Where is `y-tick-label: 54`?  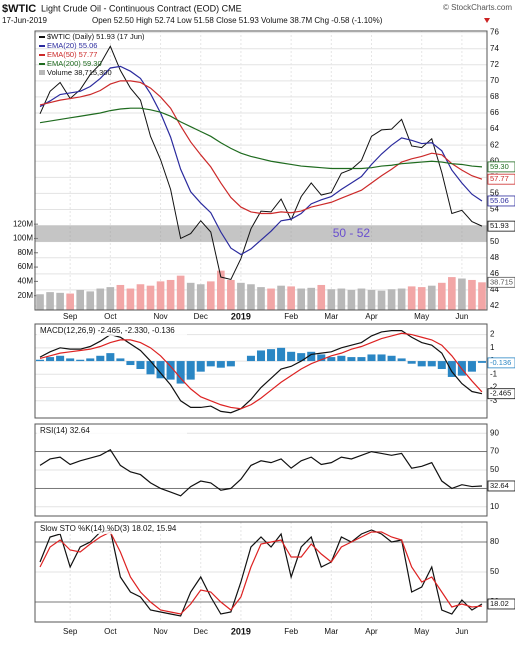 y-tick-label: 54 is located at coordinates (494, 209).